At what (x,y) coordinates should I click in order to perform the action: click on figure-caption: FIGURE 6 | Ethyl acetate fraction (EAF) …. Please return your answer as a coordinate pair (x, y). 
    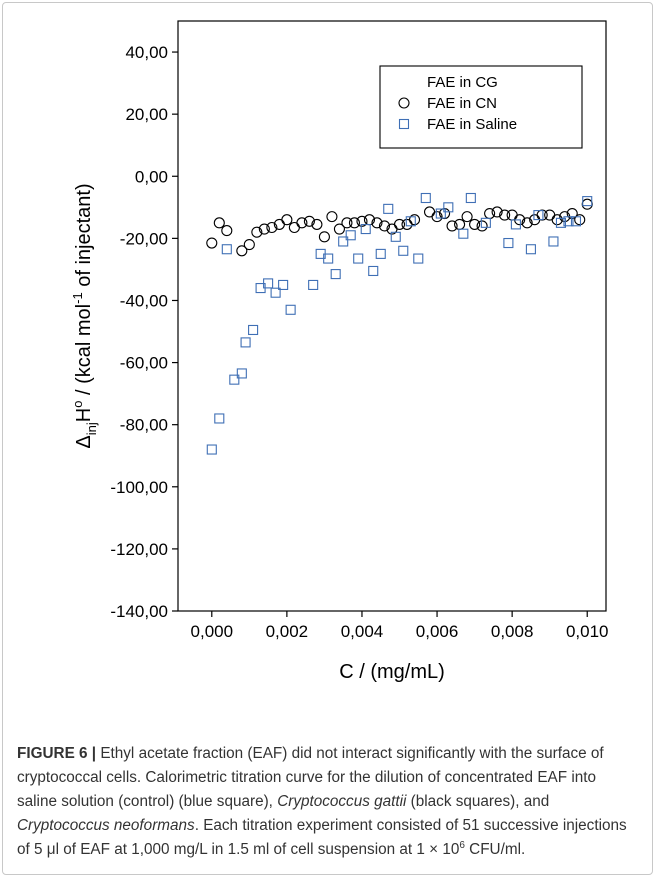
    Looking at the image, I should click on (327, 802).